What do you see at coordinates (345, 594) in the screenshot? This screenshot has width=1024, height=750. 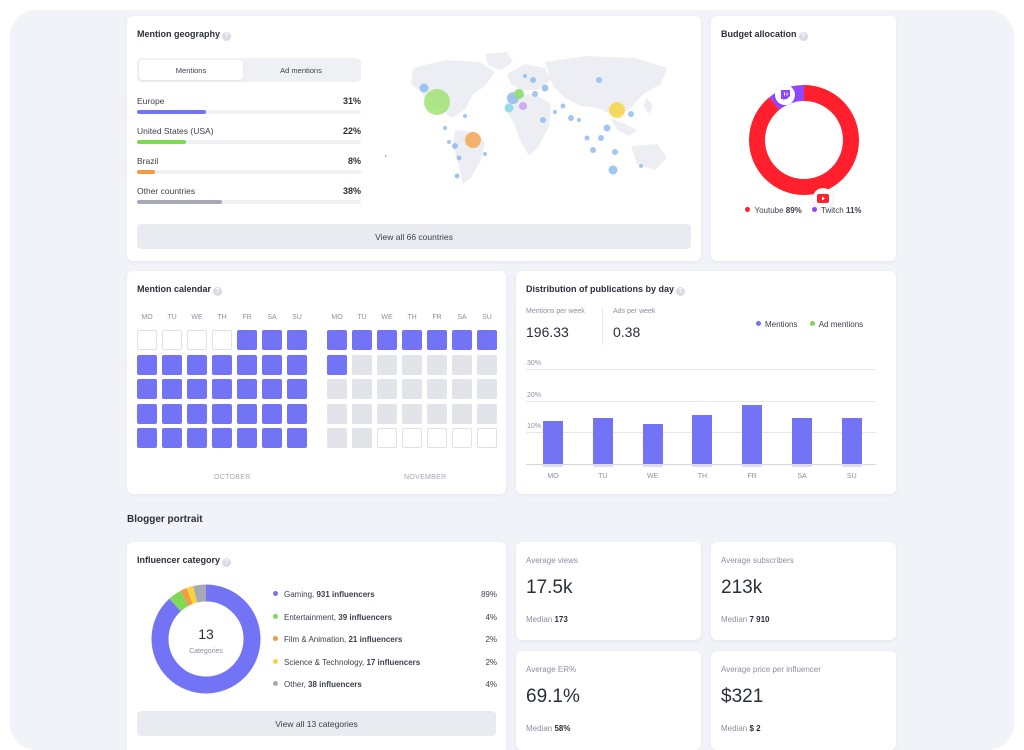 I see `category-count: 931 influencers` at bounding box center [345, 594].